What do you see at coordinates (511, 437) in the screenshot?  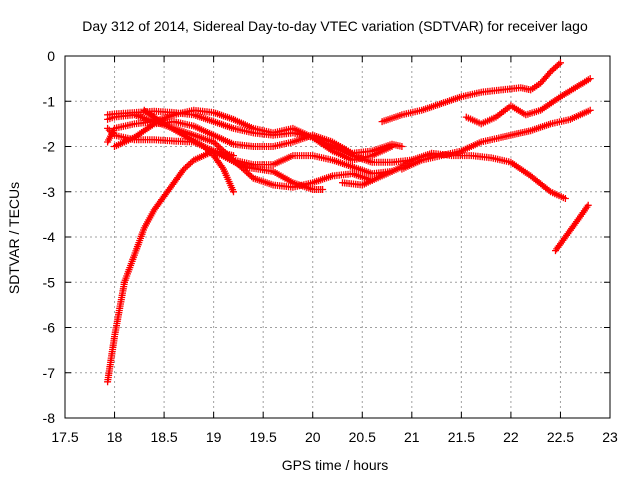 I see `x-tick-label: 22` at bounding box center [511, 437].